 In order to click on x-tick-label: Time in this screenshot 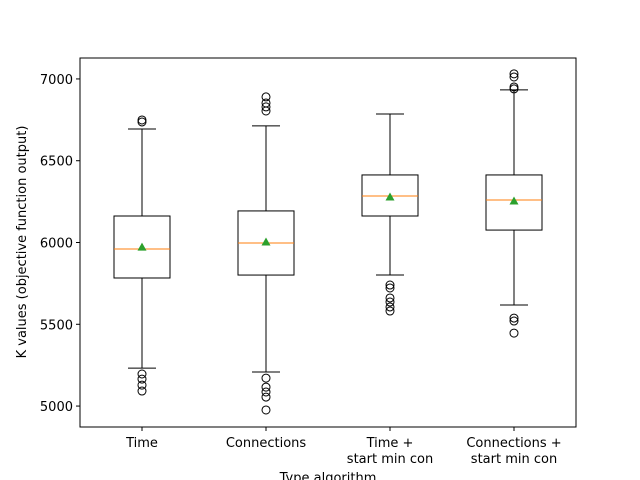, I will do `click(141, 443)`.